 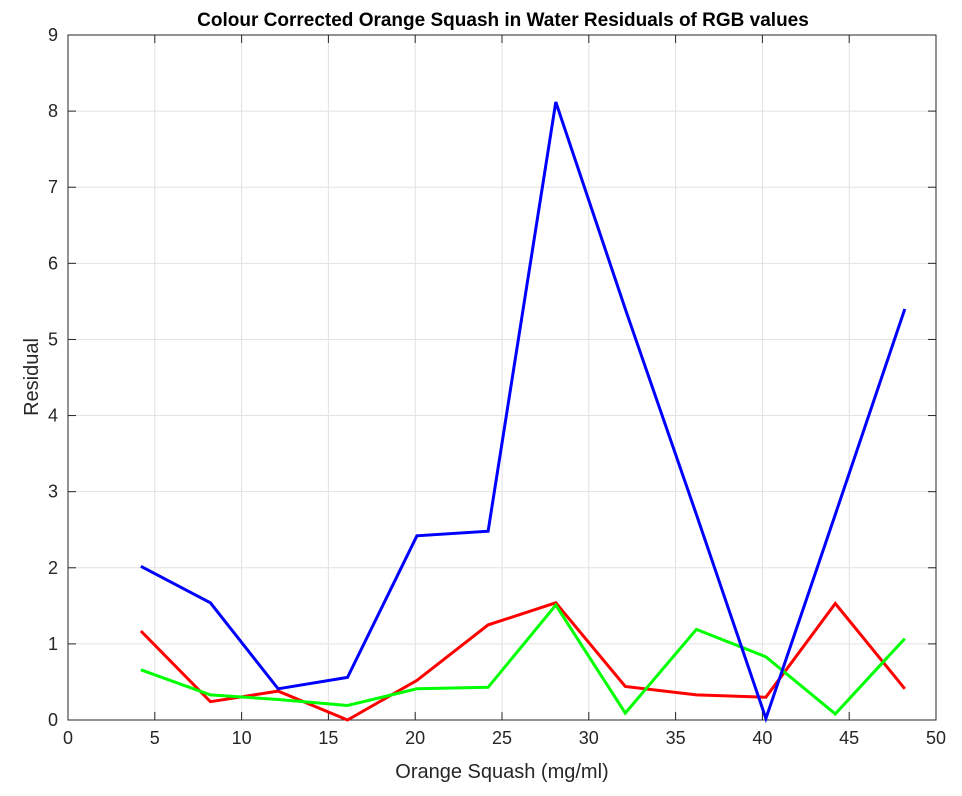 I want to click on y-tick-label: 0, so click(x=53, y=720).